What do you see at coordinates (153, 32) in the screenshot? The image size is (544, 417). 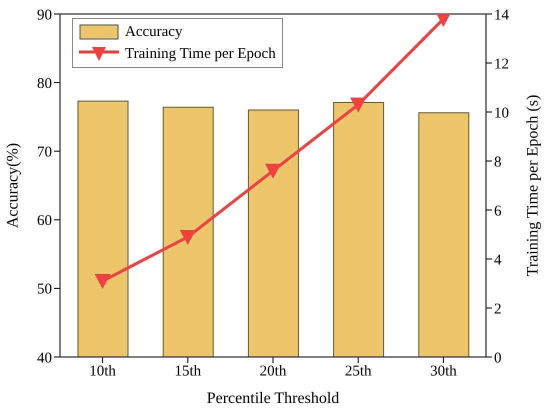 I see `legend-label: Accuracy` at bounding box center [153, 32].